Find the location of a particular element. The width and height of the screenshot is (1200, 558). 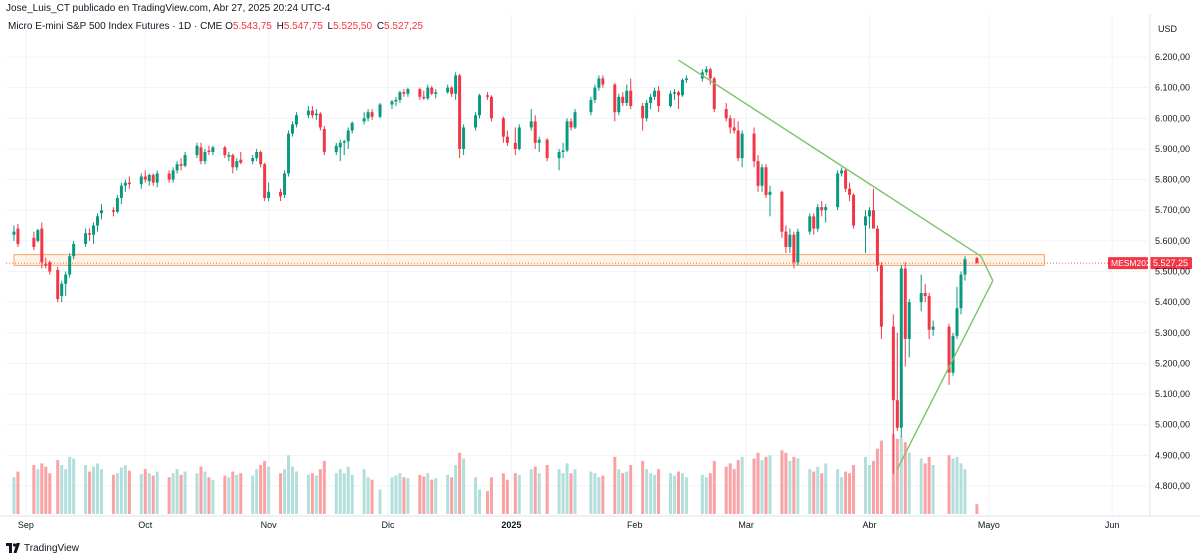

support-zone is located at coordinates (529, 260).